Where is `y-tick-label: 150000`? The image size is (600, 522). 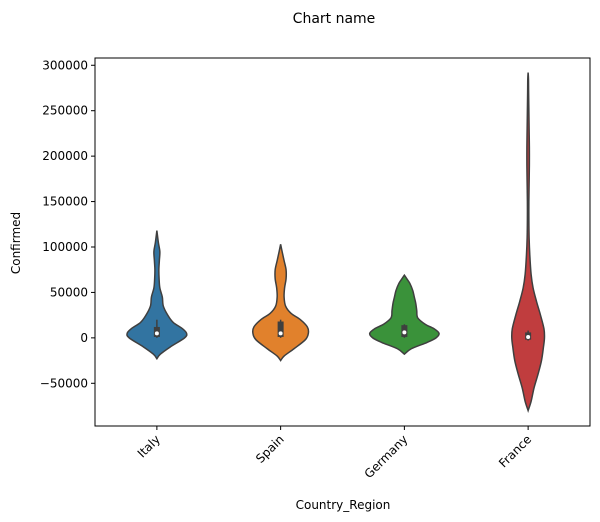 y-tick-label: 150000 is located at coordinates (65, 202).